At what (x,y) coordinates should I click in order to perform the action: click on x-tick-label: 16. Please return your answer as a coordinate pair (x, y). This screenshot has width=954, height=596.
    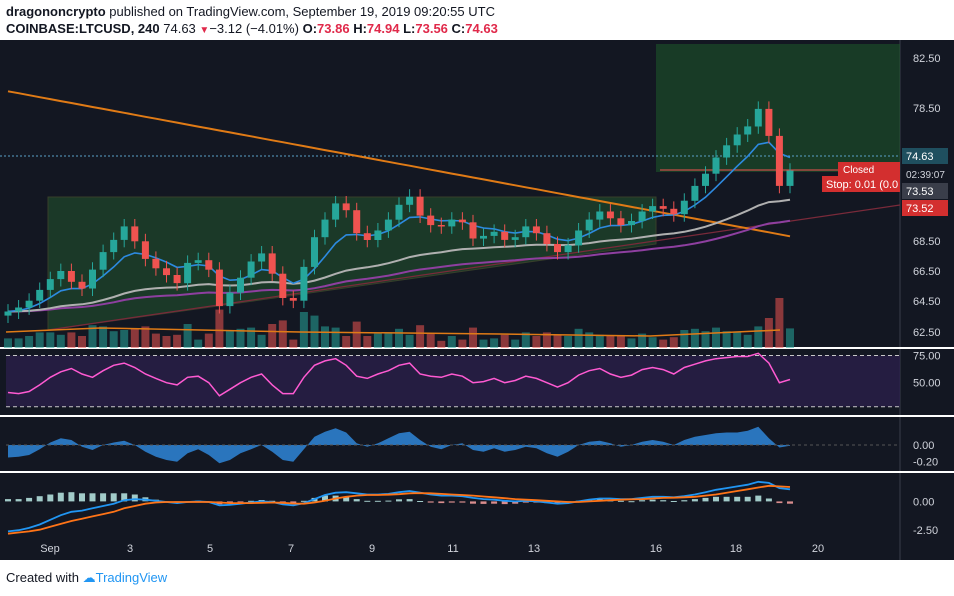
    Looking at the image, I should click on (656, 549).